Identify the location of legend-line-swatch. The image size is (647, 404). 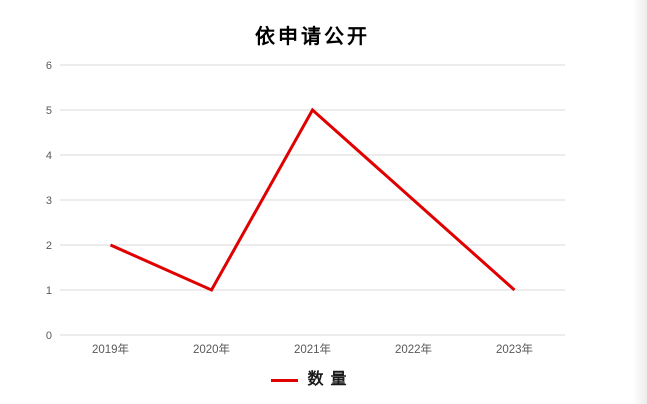
(285, 380).